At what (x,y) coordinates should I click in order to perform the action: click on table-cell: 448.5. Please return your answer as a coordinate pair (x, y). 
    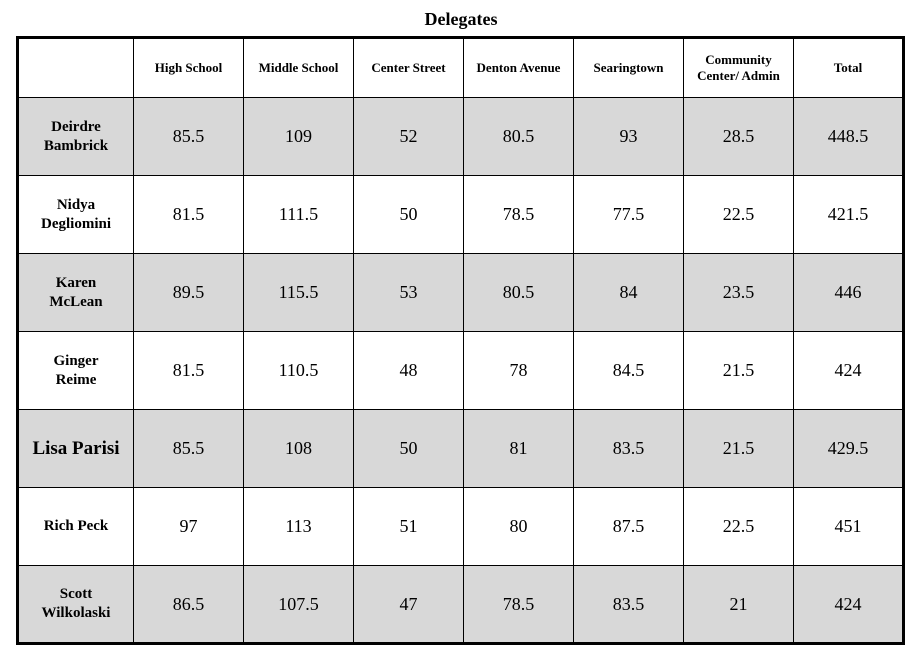
    Looking at the image, I should click on (848, 136).